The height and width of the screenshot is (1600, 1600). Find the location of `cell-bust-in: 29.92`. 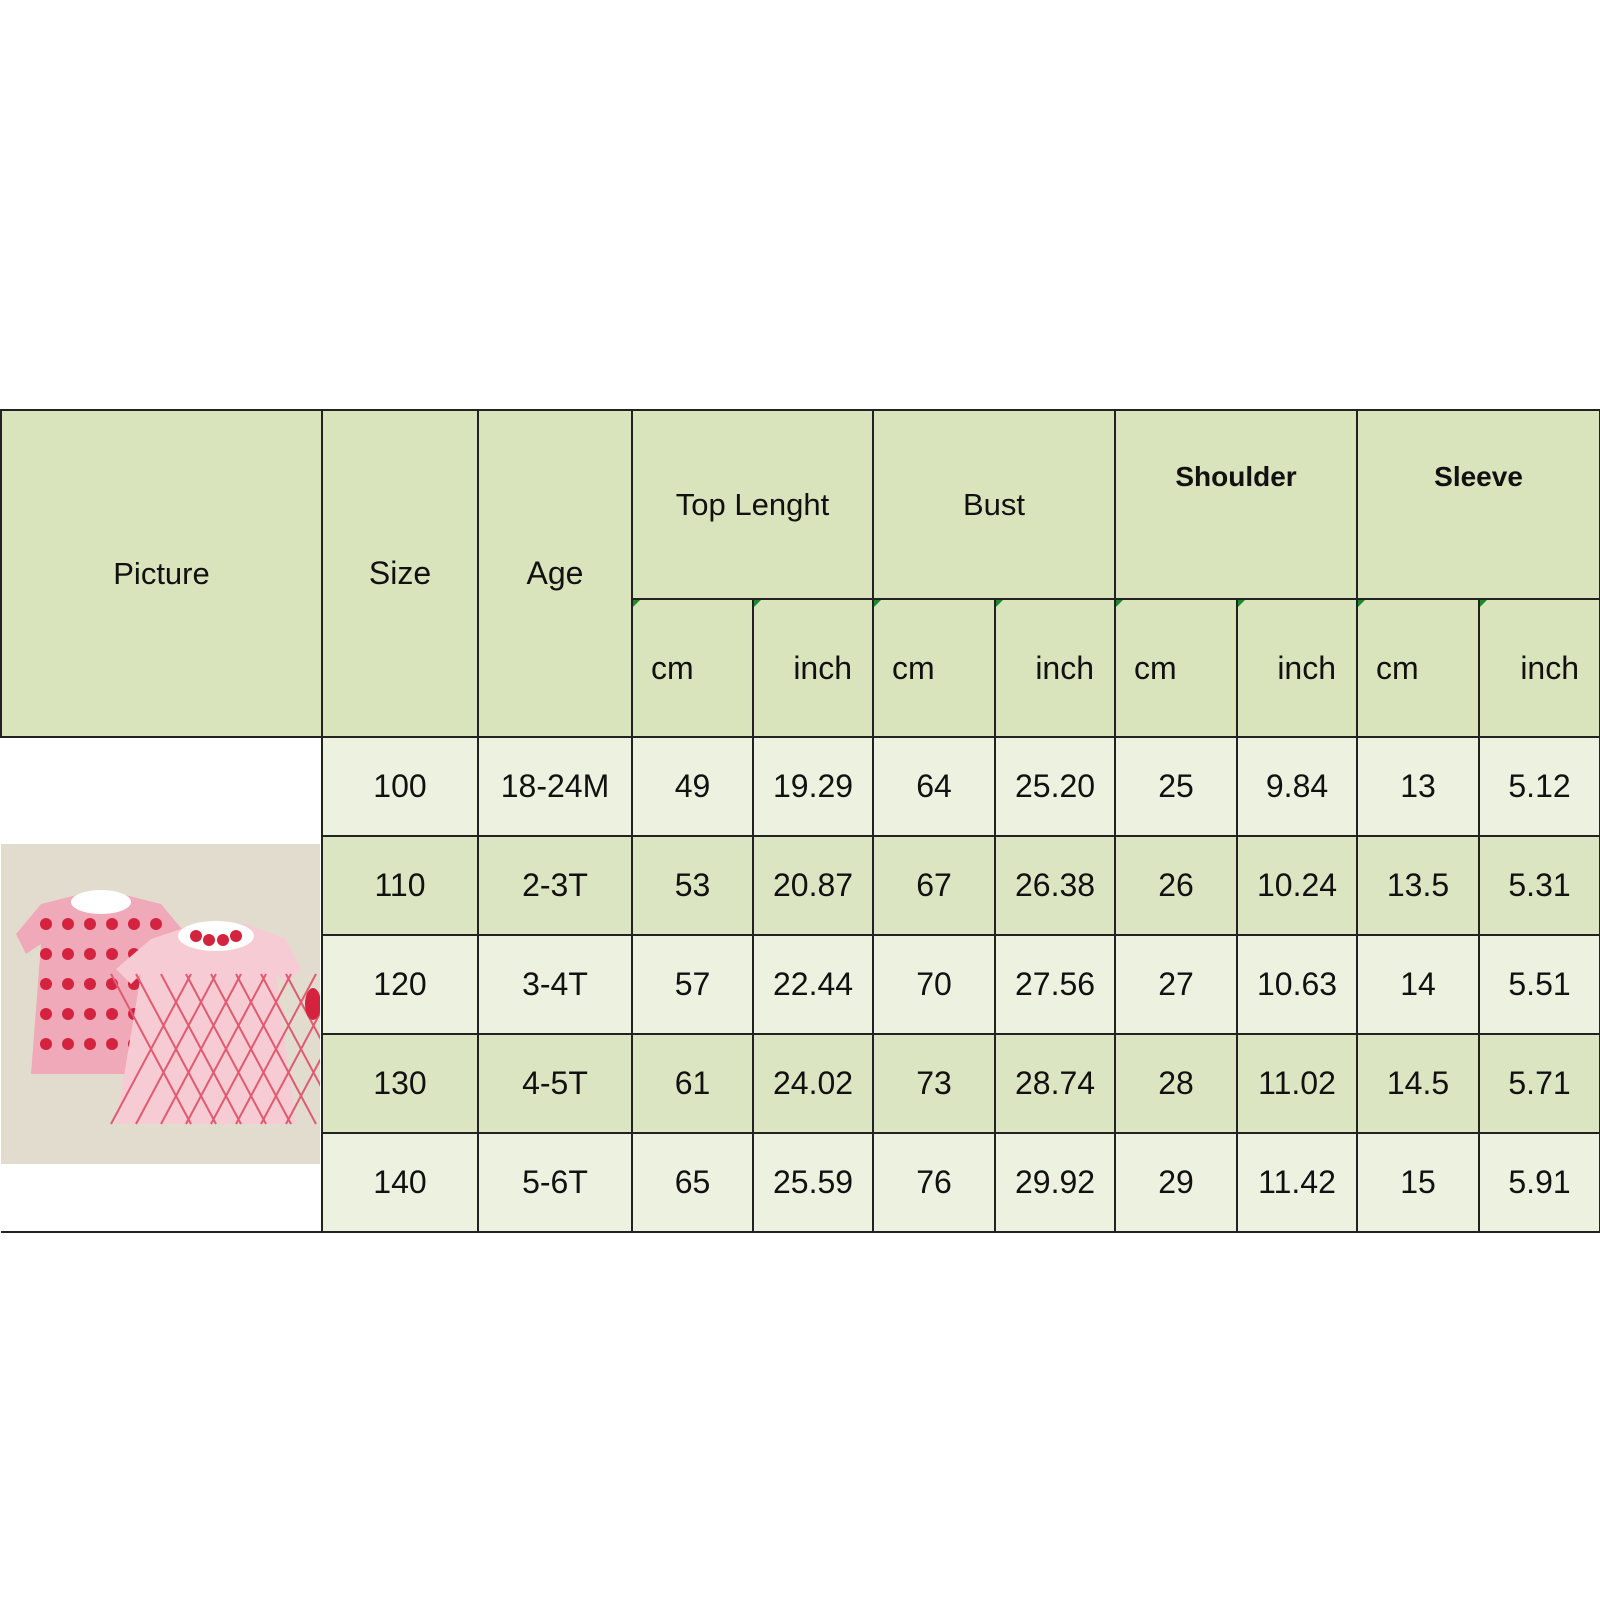

cell-bust-in: 29.92 is located at coordinates (1055, 1182).